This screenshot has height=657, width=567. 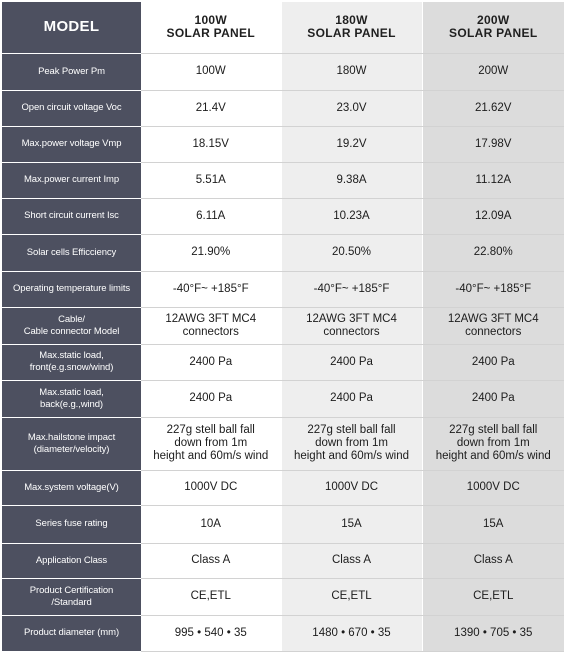 I want to click on spec-value-line: 9.38A, so click(x=351, y=179).